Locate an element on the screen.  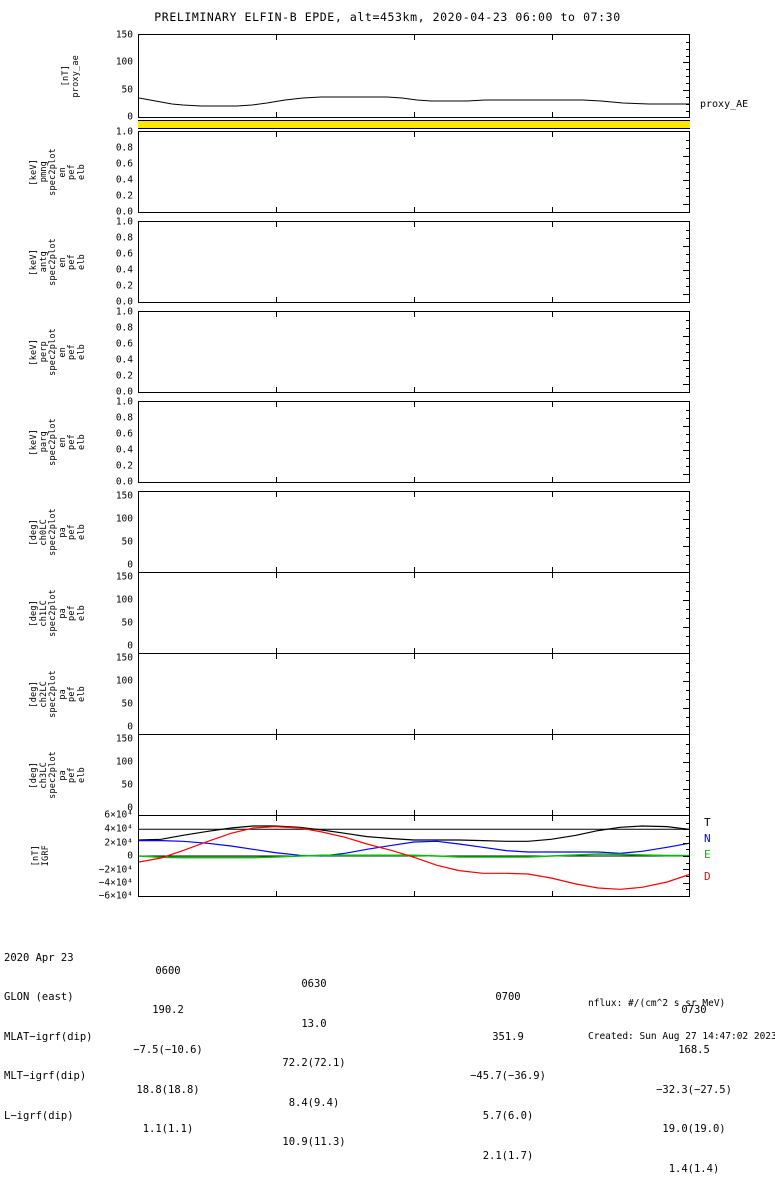
panel-proxy-ae-plot-area is located at coordinates (414, 76).